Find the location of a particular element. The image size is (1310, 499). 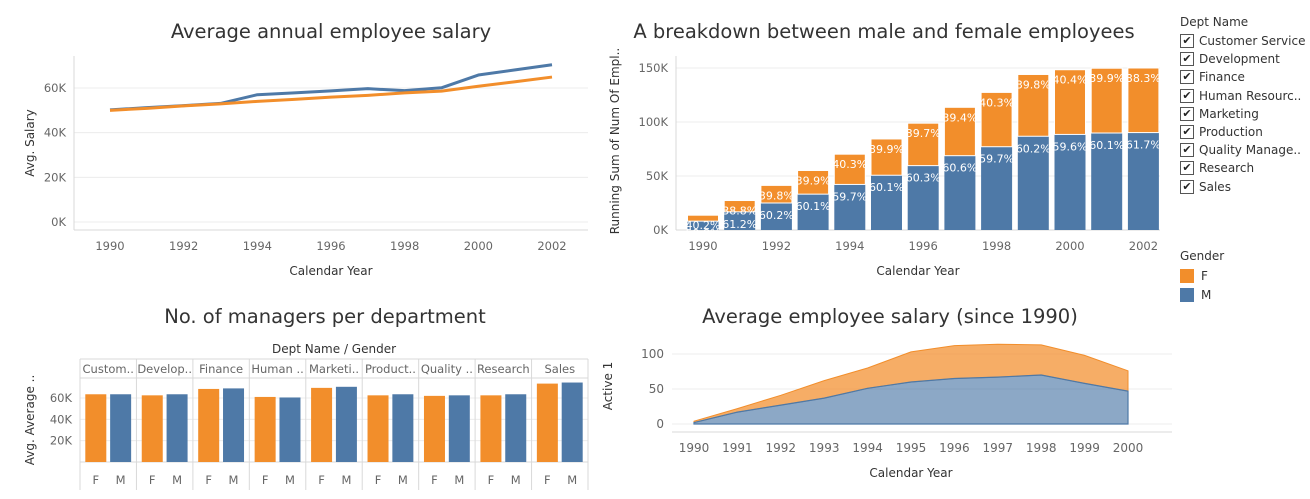

x-tick-label: 1996 is located at coordinates (330, 246).